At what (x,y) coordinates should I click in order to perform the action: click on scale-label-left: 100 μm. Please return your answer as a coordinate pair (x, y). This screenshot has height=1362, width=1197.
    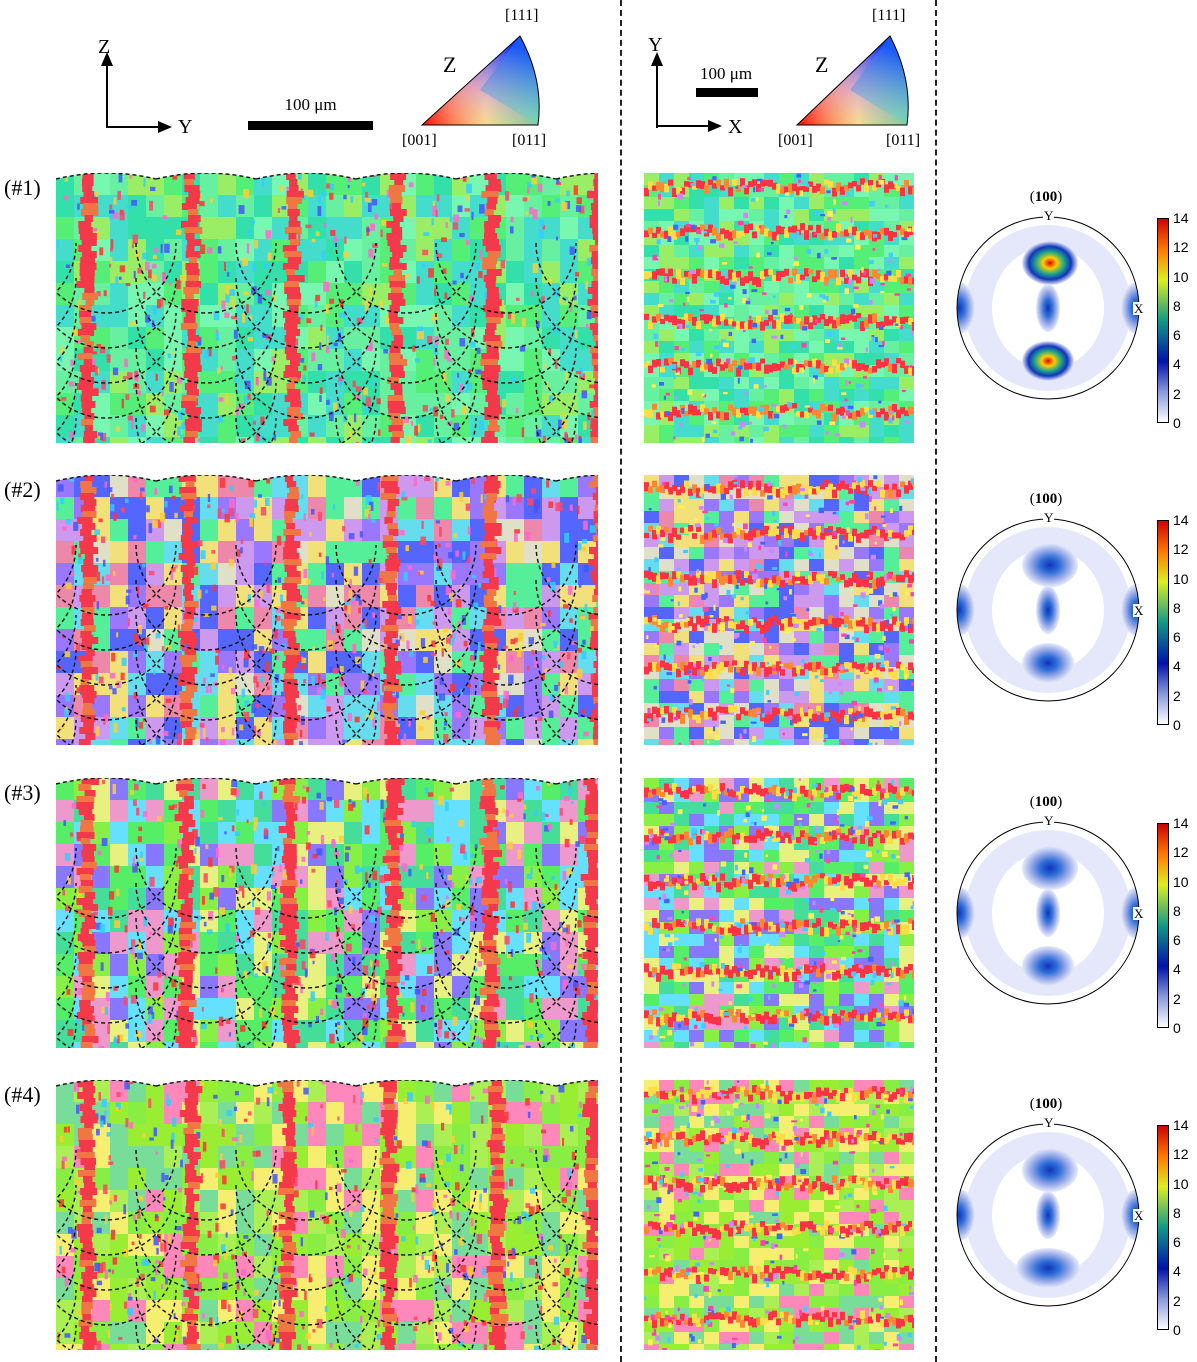
    Looking at the image, I should click on (310, 104).